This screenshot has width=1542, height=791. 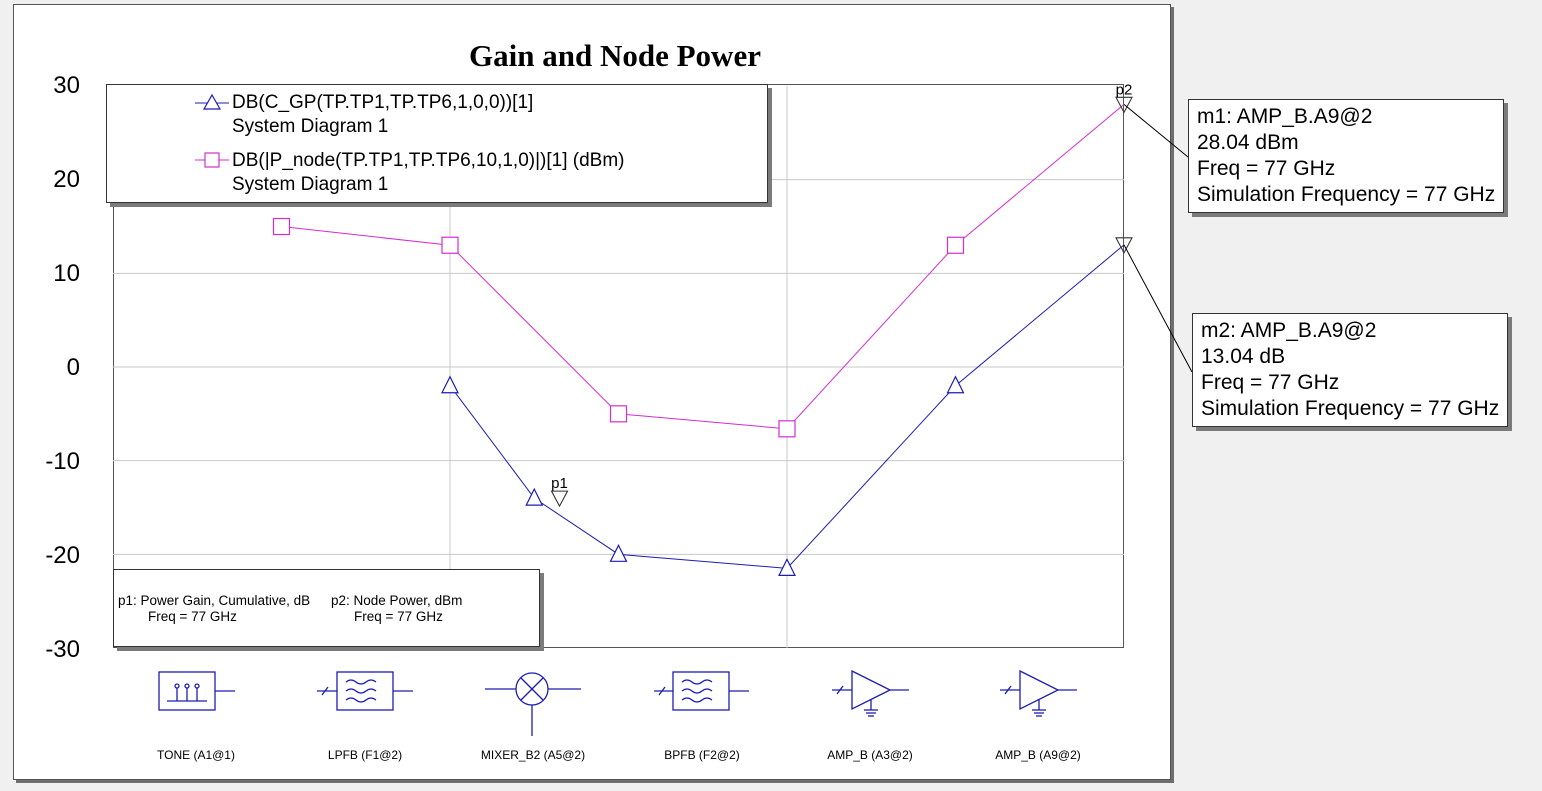 What do you see at coordinates (212, 101) in the screenshot?
I see `legend-swatch-gain` at bounding box center [212, 101].